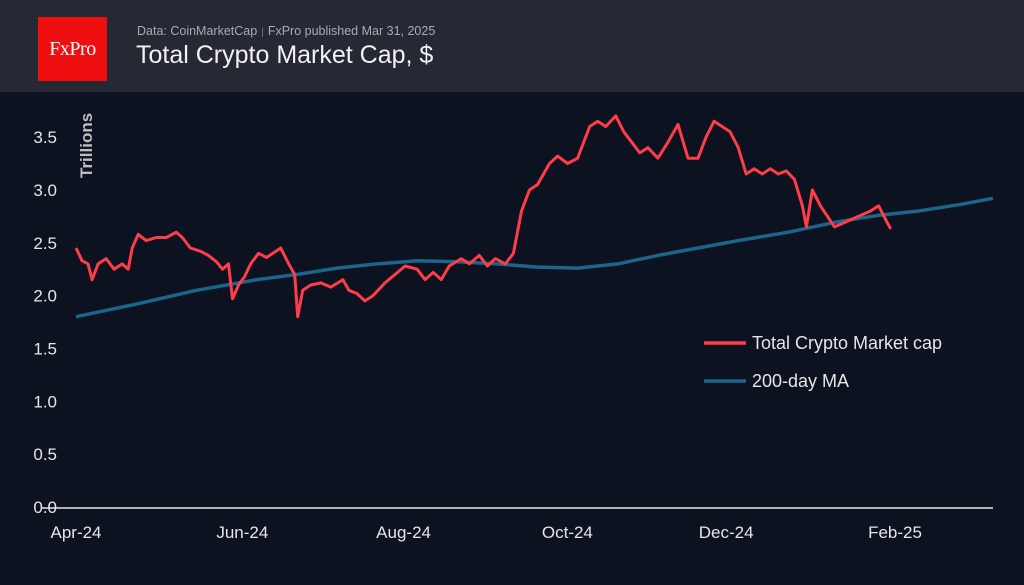 This screenshot has width=1024, height=585. Describe the element at coordinates (45, 401) in the screenshot. I see `y-tick-label: 1.0` at that location.